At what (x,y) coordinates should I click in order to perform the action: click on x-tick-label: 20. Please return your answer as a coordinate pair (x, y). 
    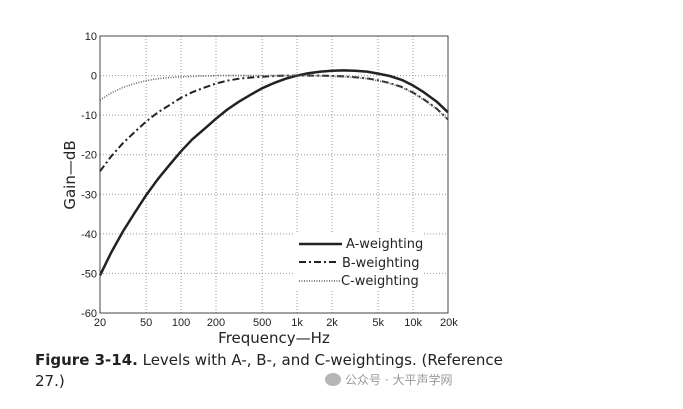
    Looking at the image, I should click on (100, 323).